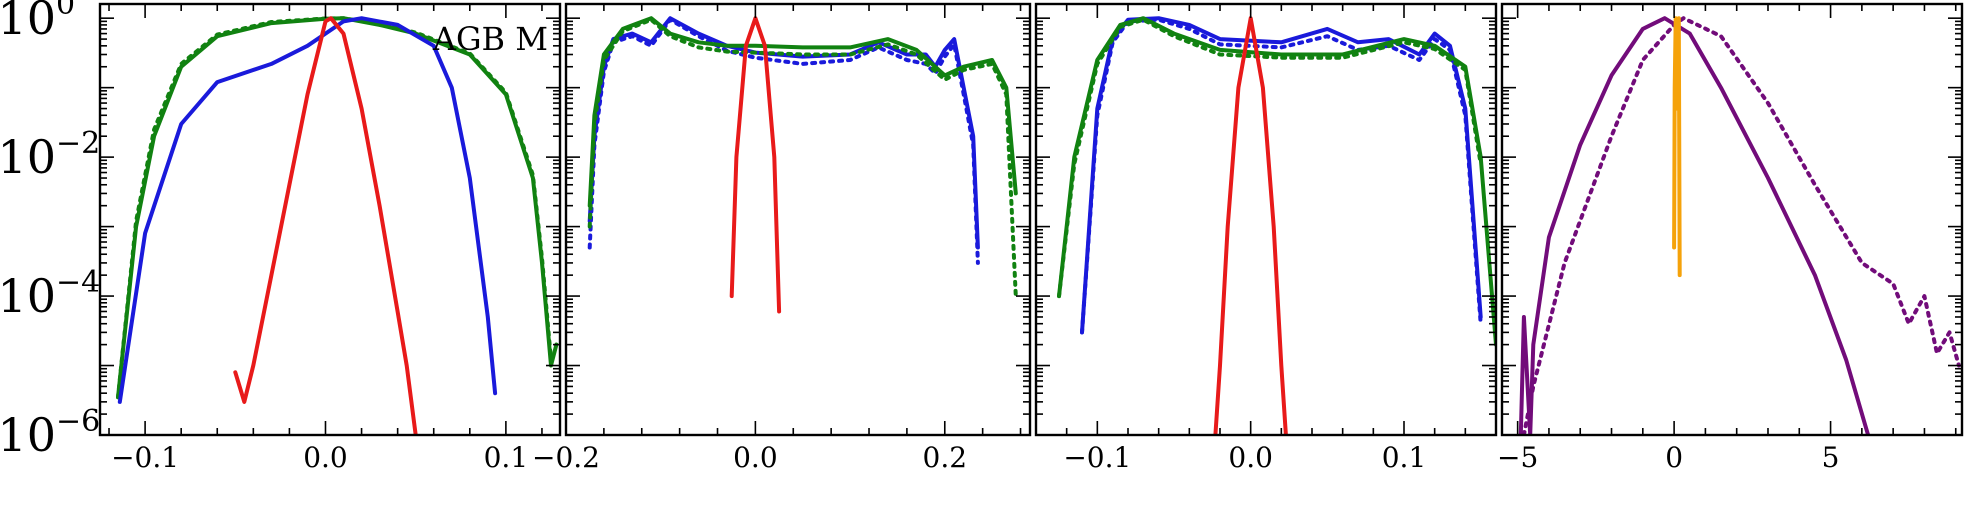  Describe the element at coordinates (78, 282) in the screenshot. I see `y-tick-exponent: −4` at that location.